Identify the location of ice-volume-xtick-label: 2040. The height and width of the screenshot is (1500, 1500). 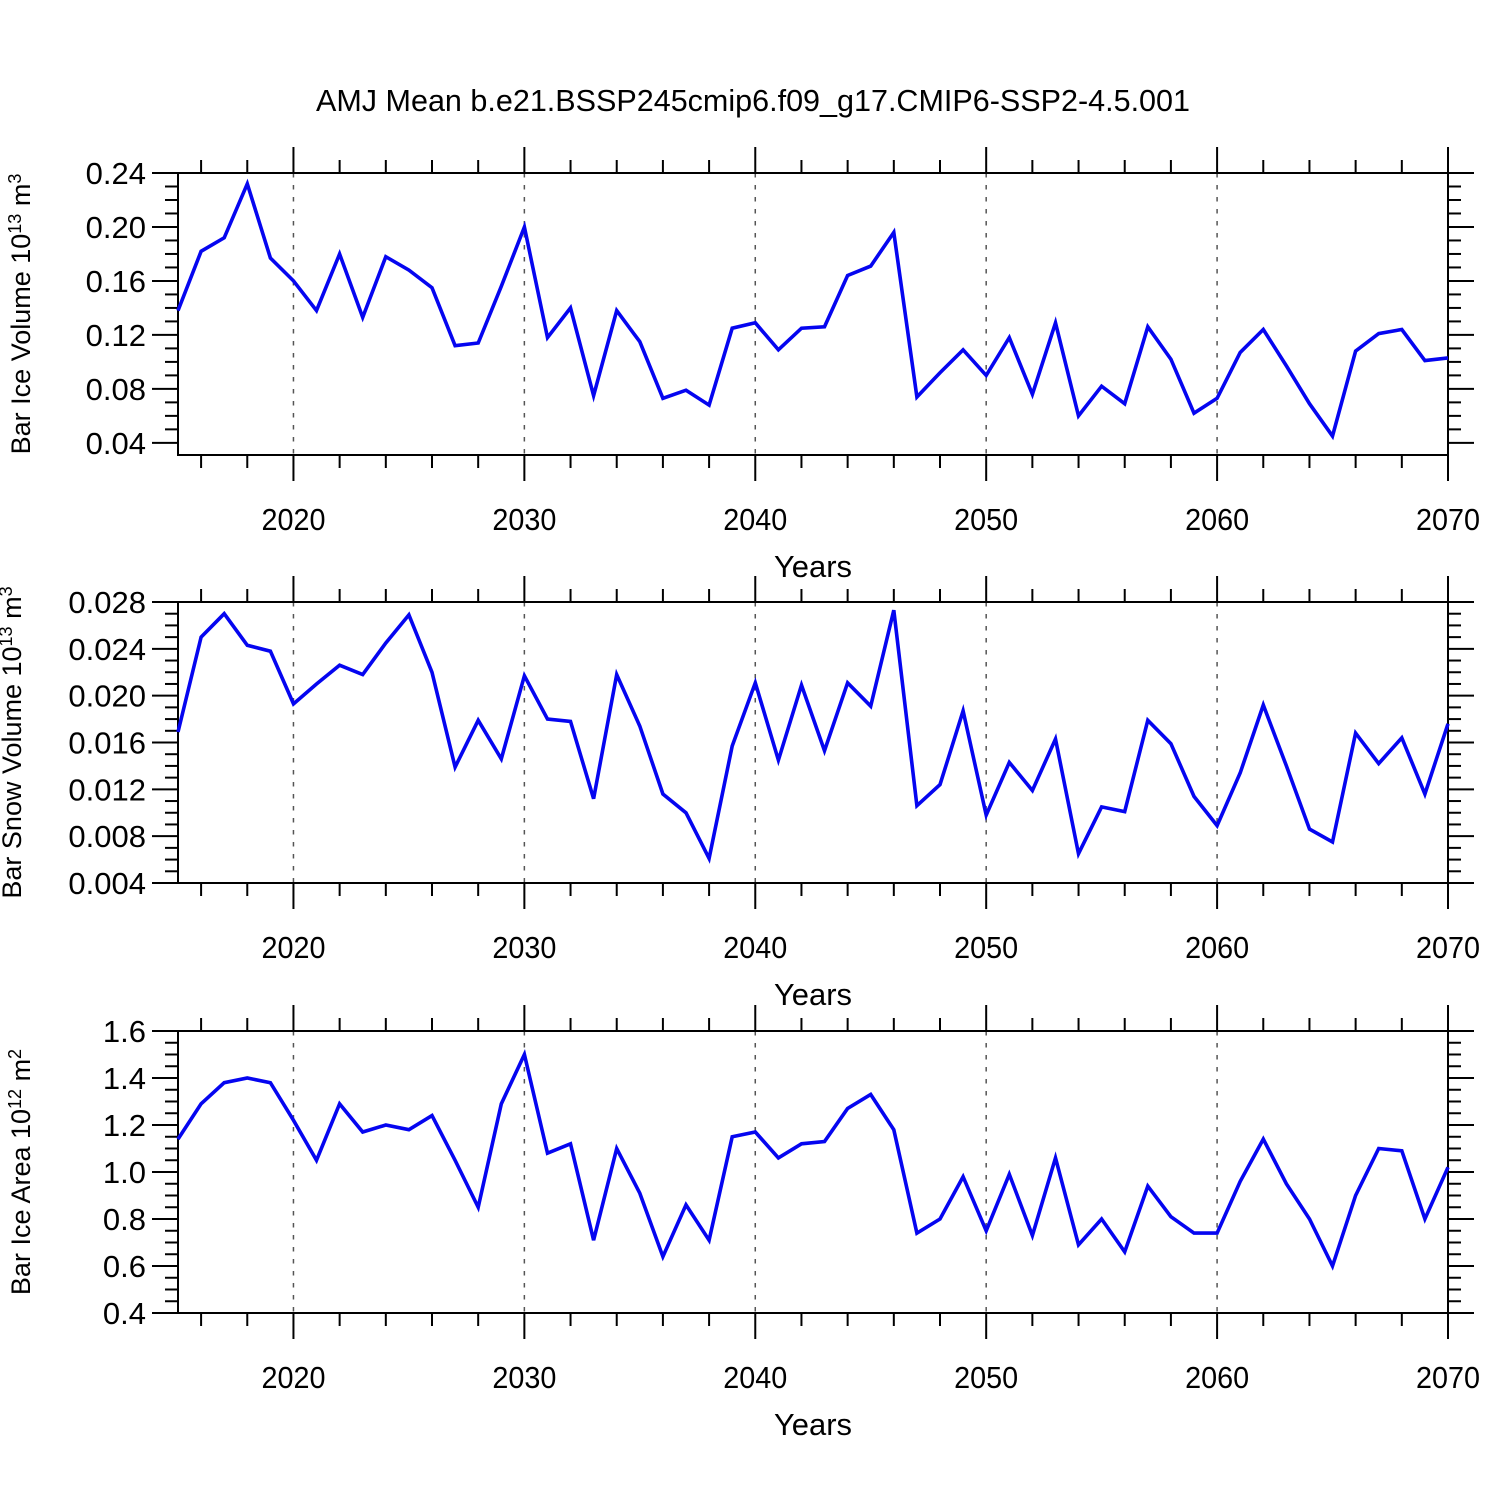
(755, 519).